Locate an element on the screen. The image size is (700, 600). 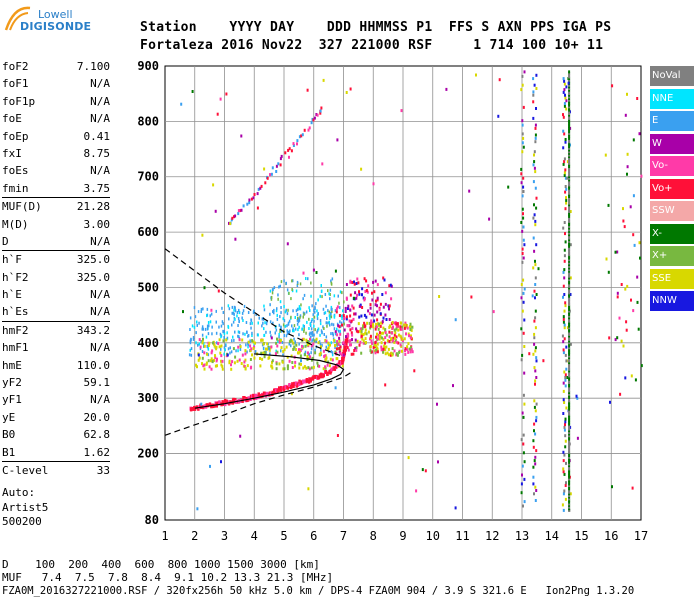
param-label: D is located at coordinates (5, 241).